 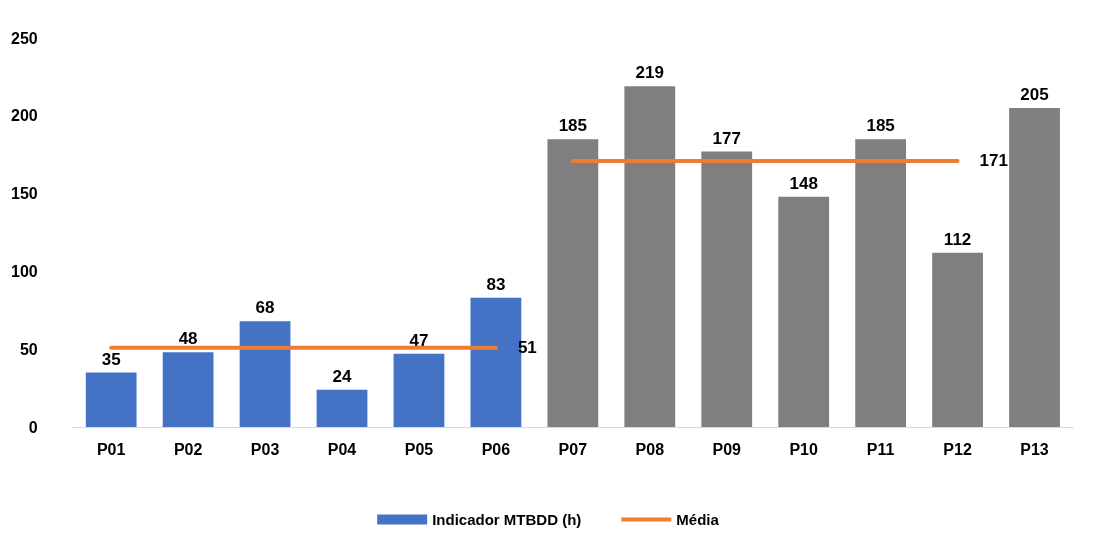 I want to click on x-tick-label: P05, so click(x=419, y=449).